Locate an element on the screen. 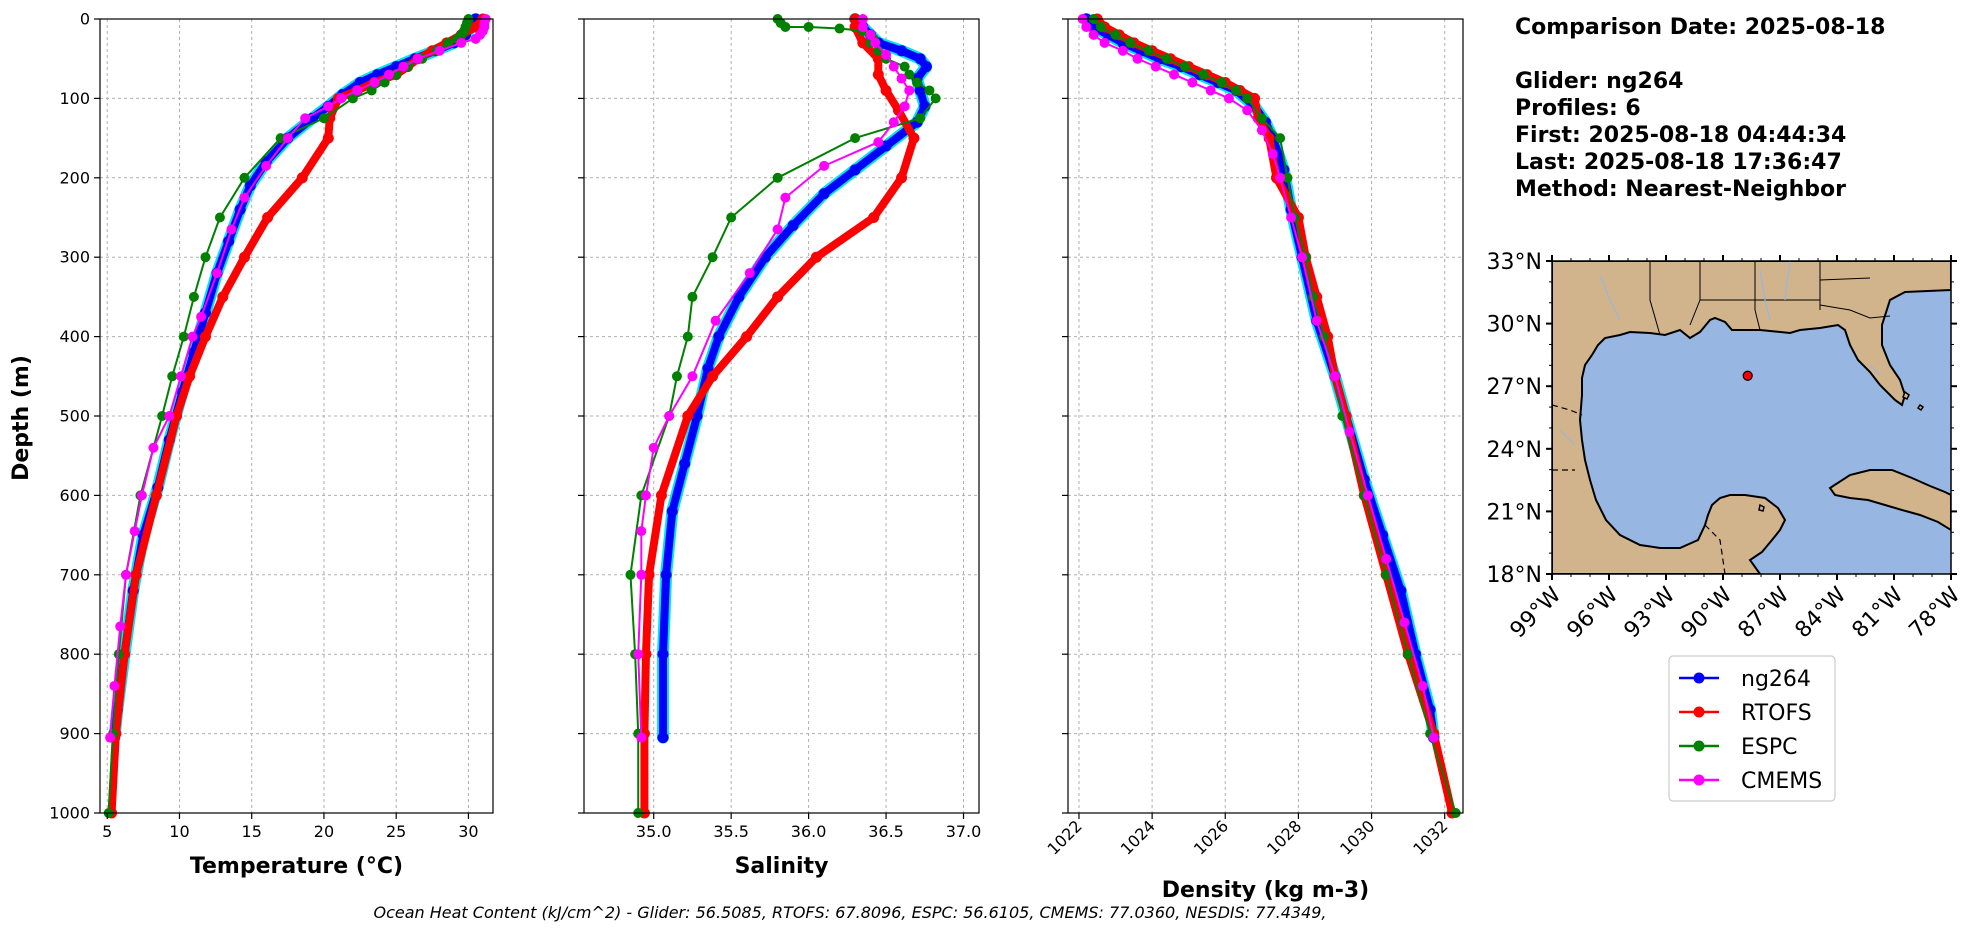 The height and width of the screenshot is (934, 1987). legend-swatch-marker is located at coordinates (1699, 678).